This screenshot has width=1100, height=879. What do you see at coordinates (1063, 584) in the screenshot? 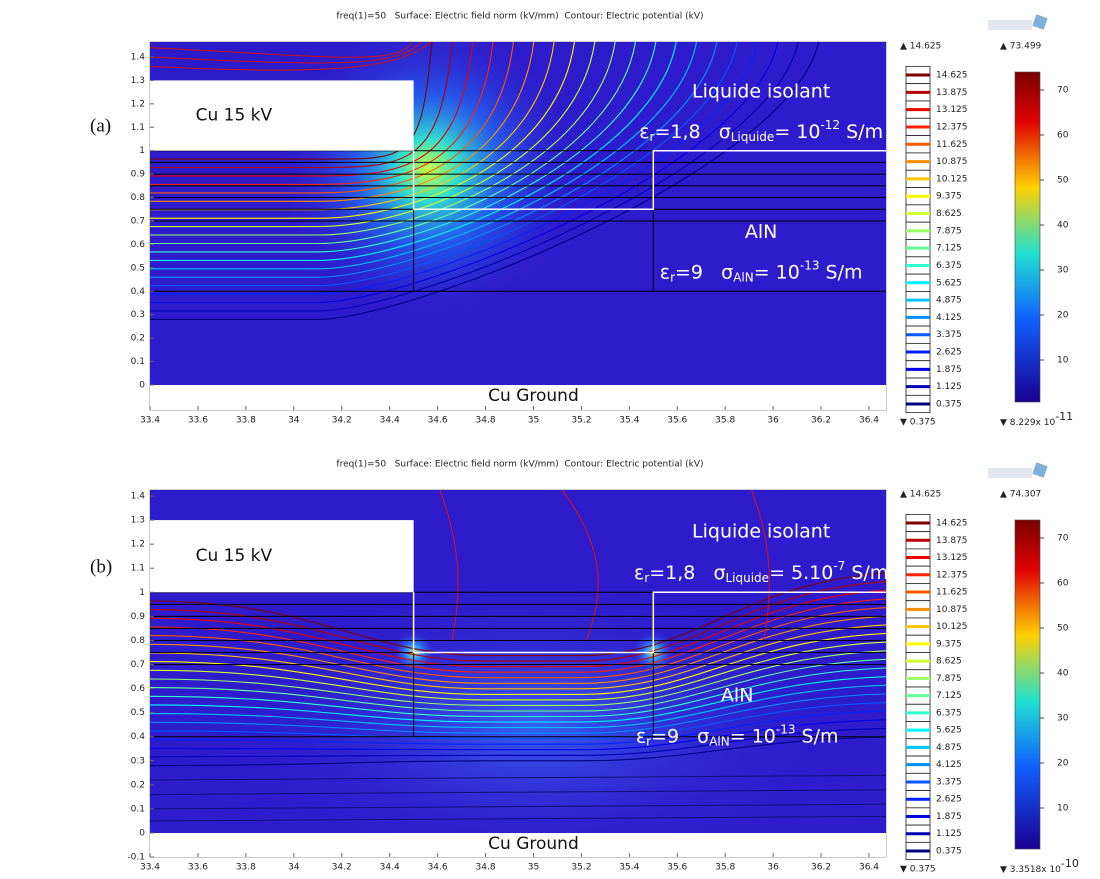
I see `colorbar-tick-label: 60` at bounding box center [1063, 584].